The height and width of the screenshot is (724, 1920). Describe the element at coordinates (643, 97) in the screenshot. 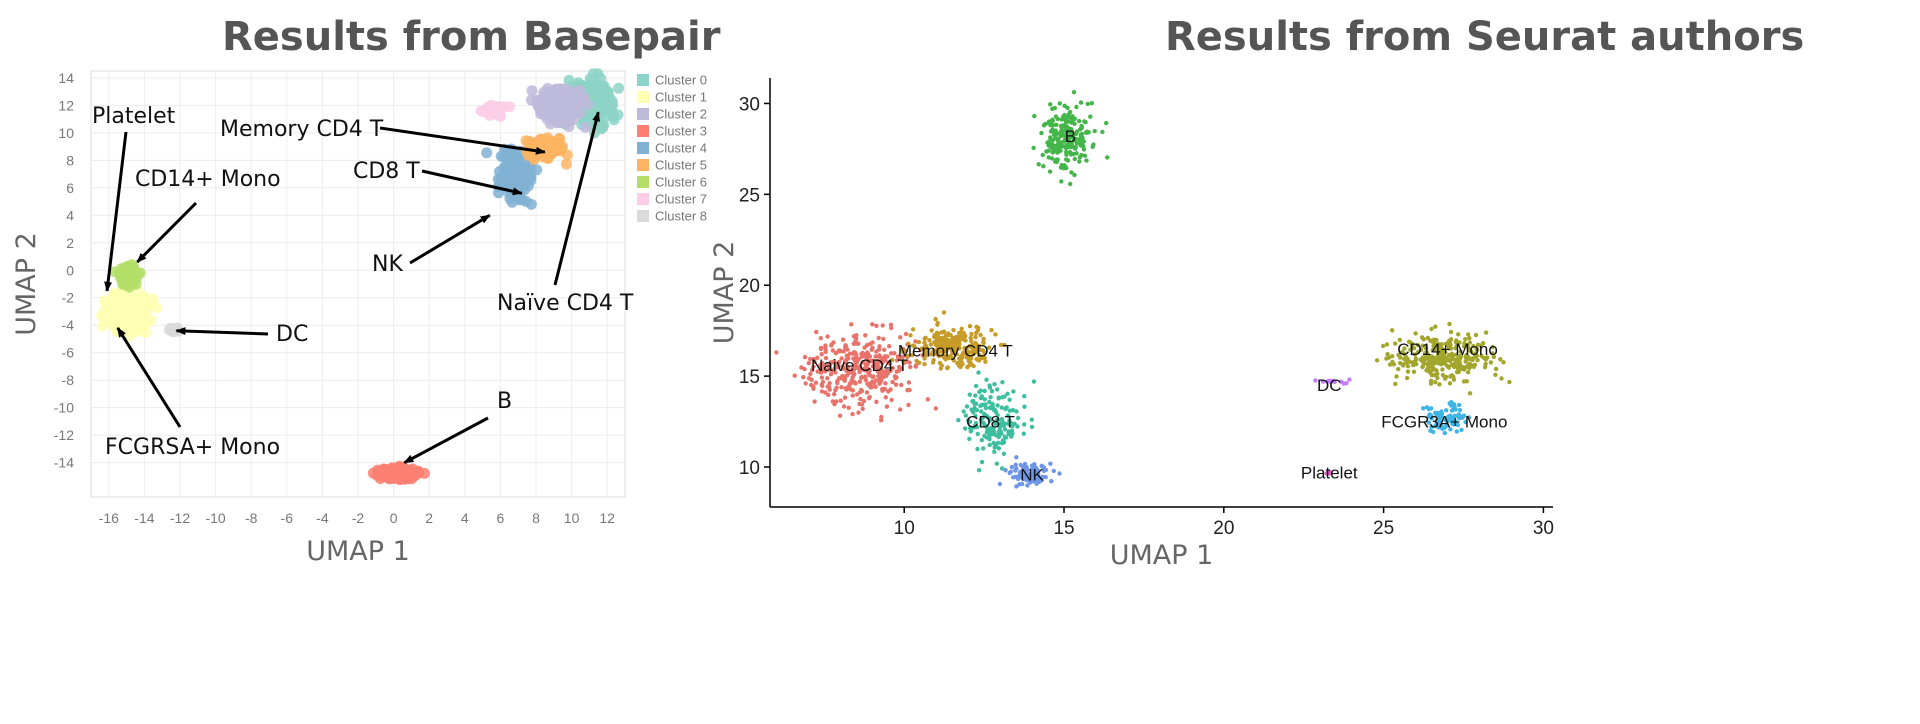

I see `legend-swatch` at that location.